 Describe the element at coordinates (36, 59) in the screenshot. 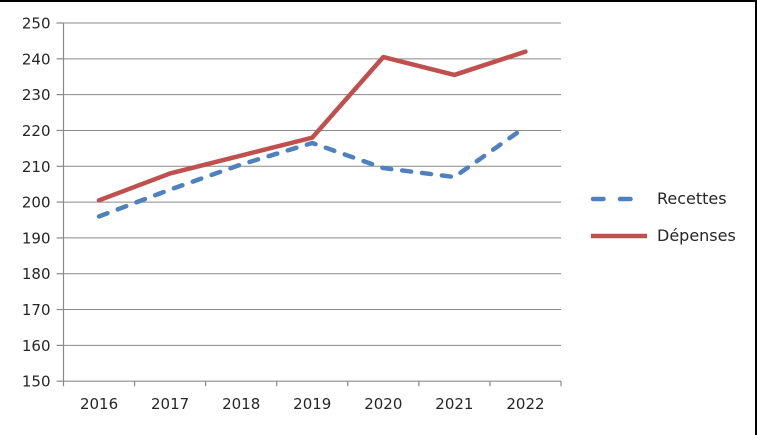

I see `y-tick-label: 240` at that location.